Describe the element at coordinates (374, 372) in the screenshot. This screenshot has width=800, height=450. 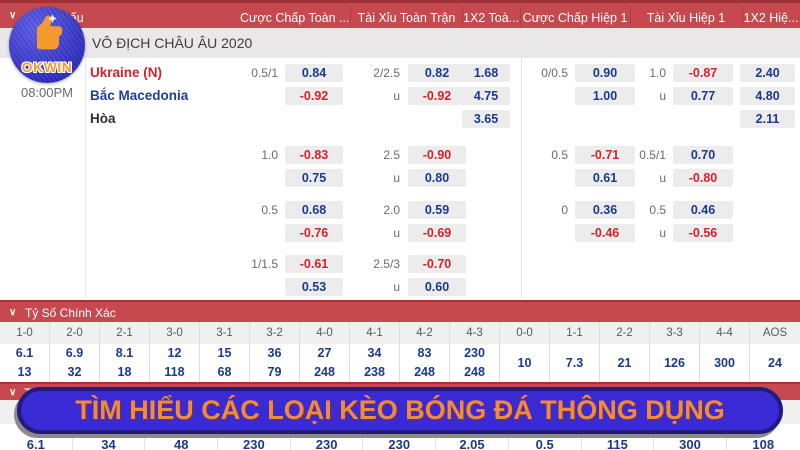
I see `score-odds: 238` at that location.